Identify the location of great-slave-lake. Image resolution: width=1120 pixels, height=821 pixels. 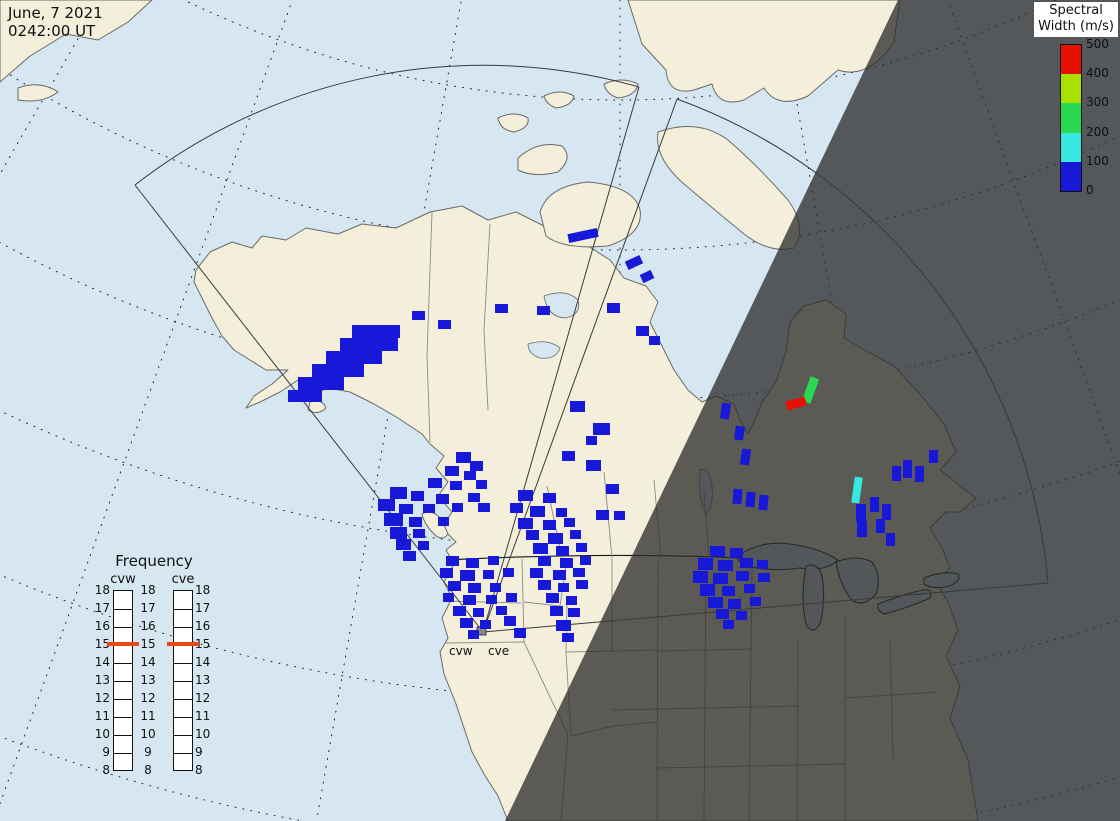
(544, 350).